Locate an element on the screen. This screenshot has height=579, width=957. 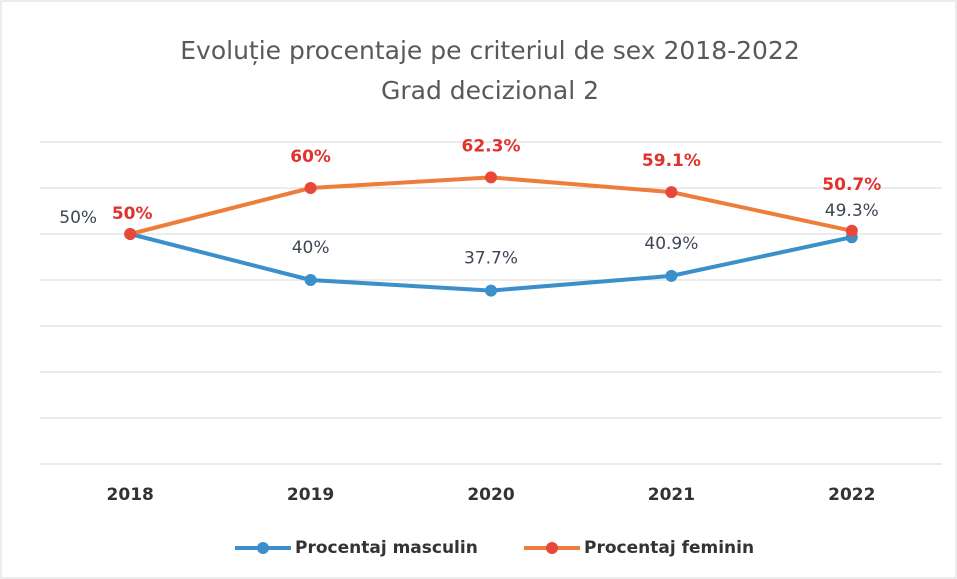
data-label: 59.1% is located at coordinates (671, 161).